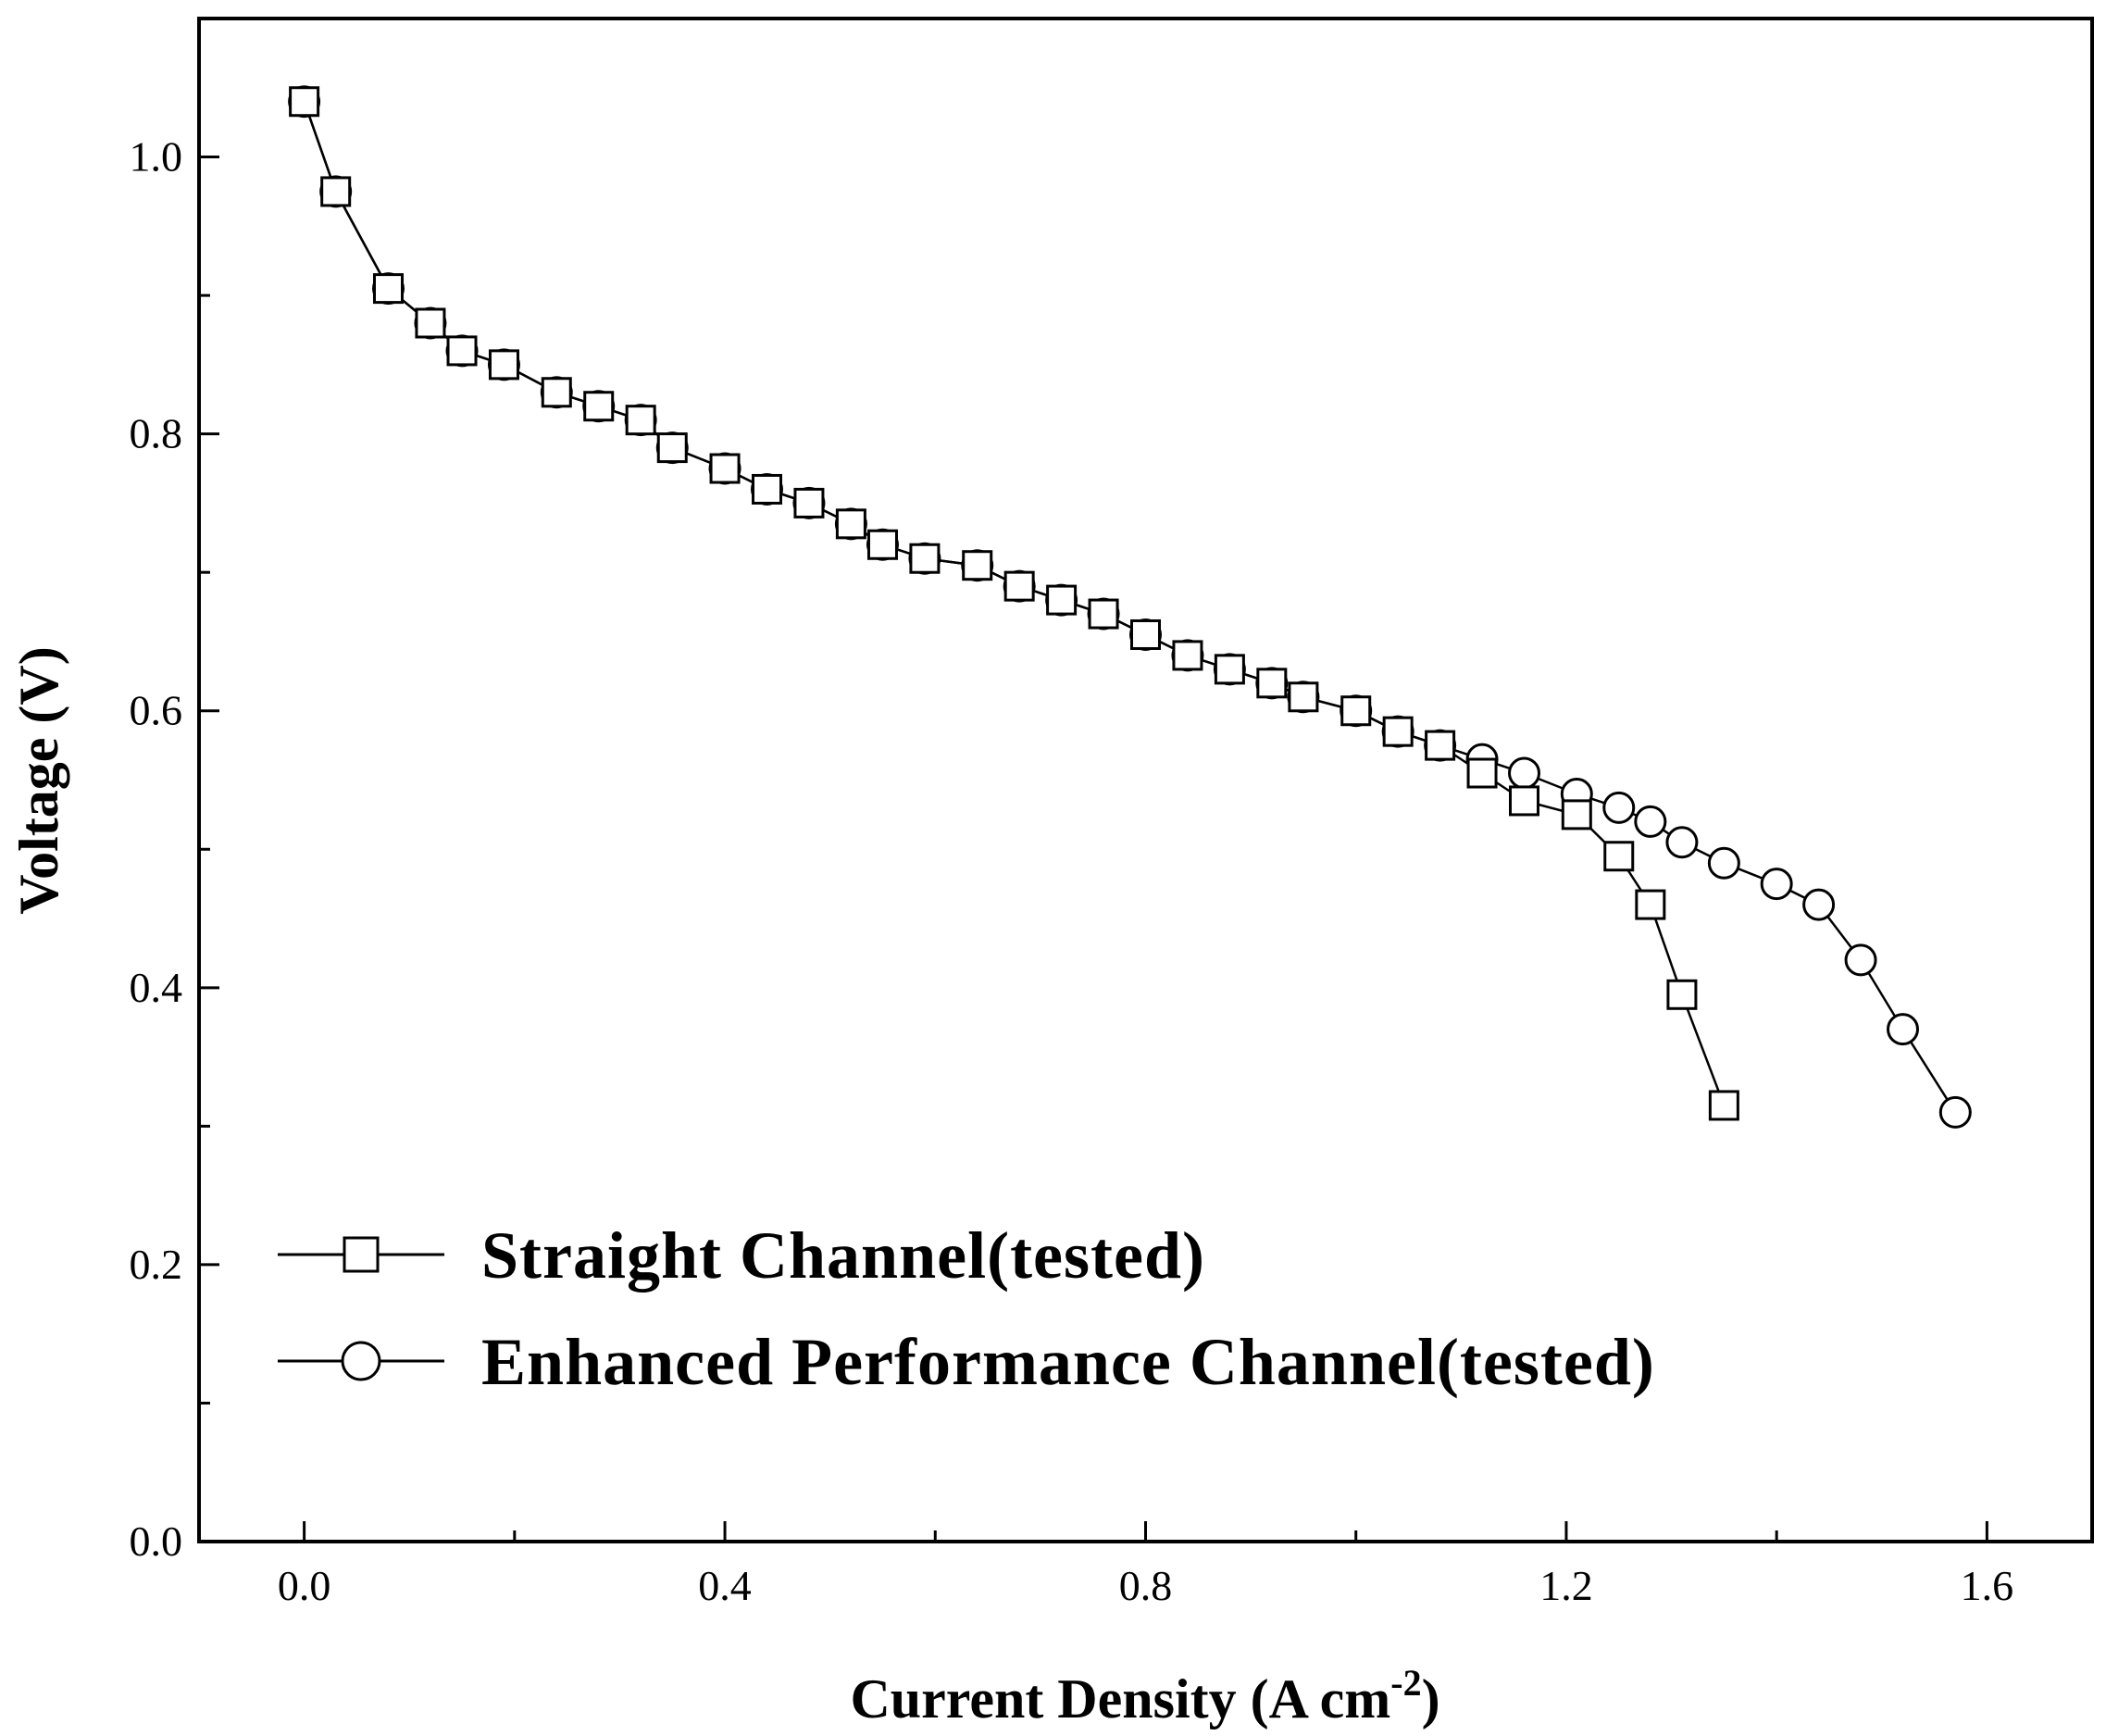 This screenshot has height=1736, width=2106. Describe the element at coordinates (156, 433) in the screenshot. I see `y-tick-label: 0.8` at that location.